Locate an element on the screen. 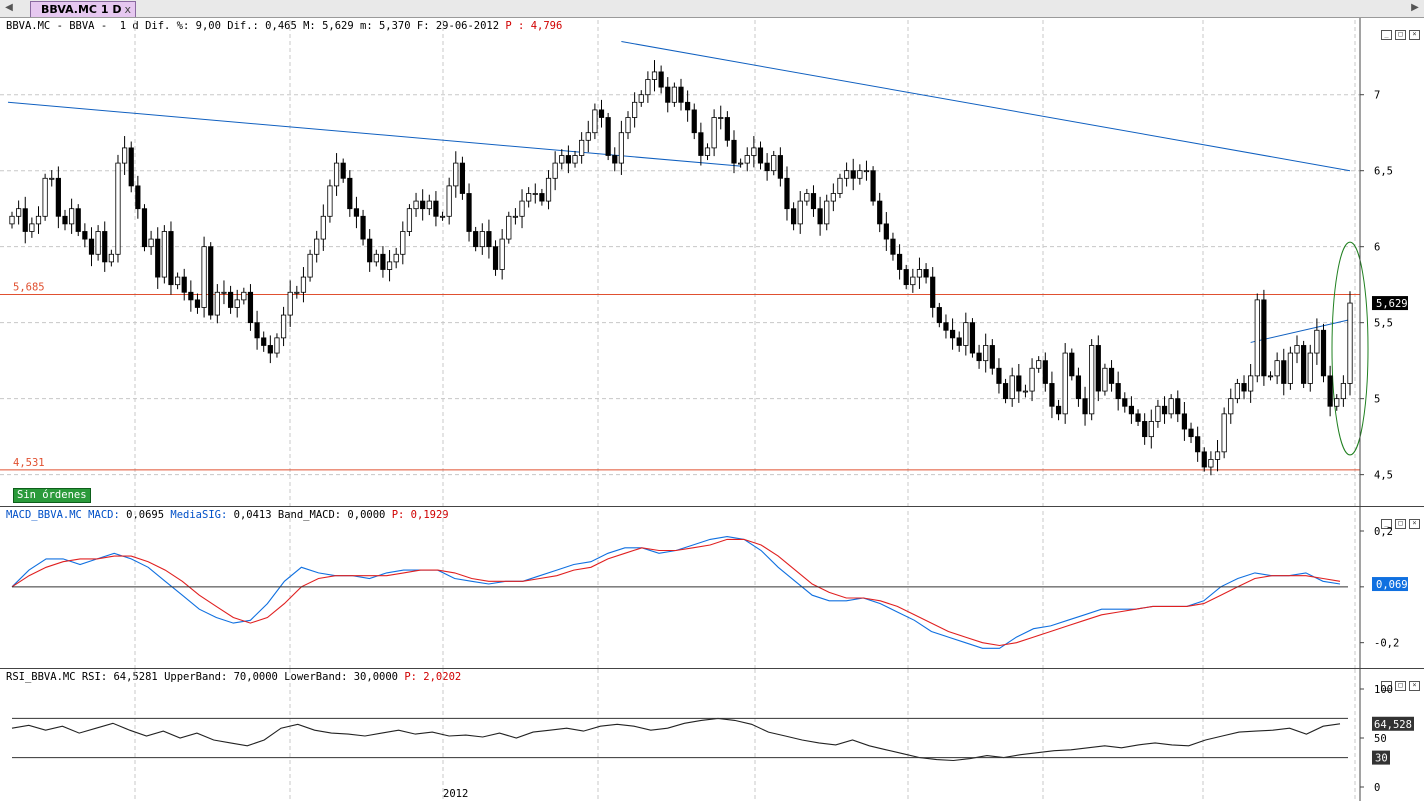 The image size is (1424, 803). rsi-p-value: 2,0202 is located at coordinates (439, 677).